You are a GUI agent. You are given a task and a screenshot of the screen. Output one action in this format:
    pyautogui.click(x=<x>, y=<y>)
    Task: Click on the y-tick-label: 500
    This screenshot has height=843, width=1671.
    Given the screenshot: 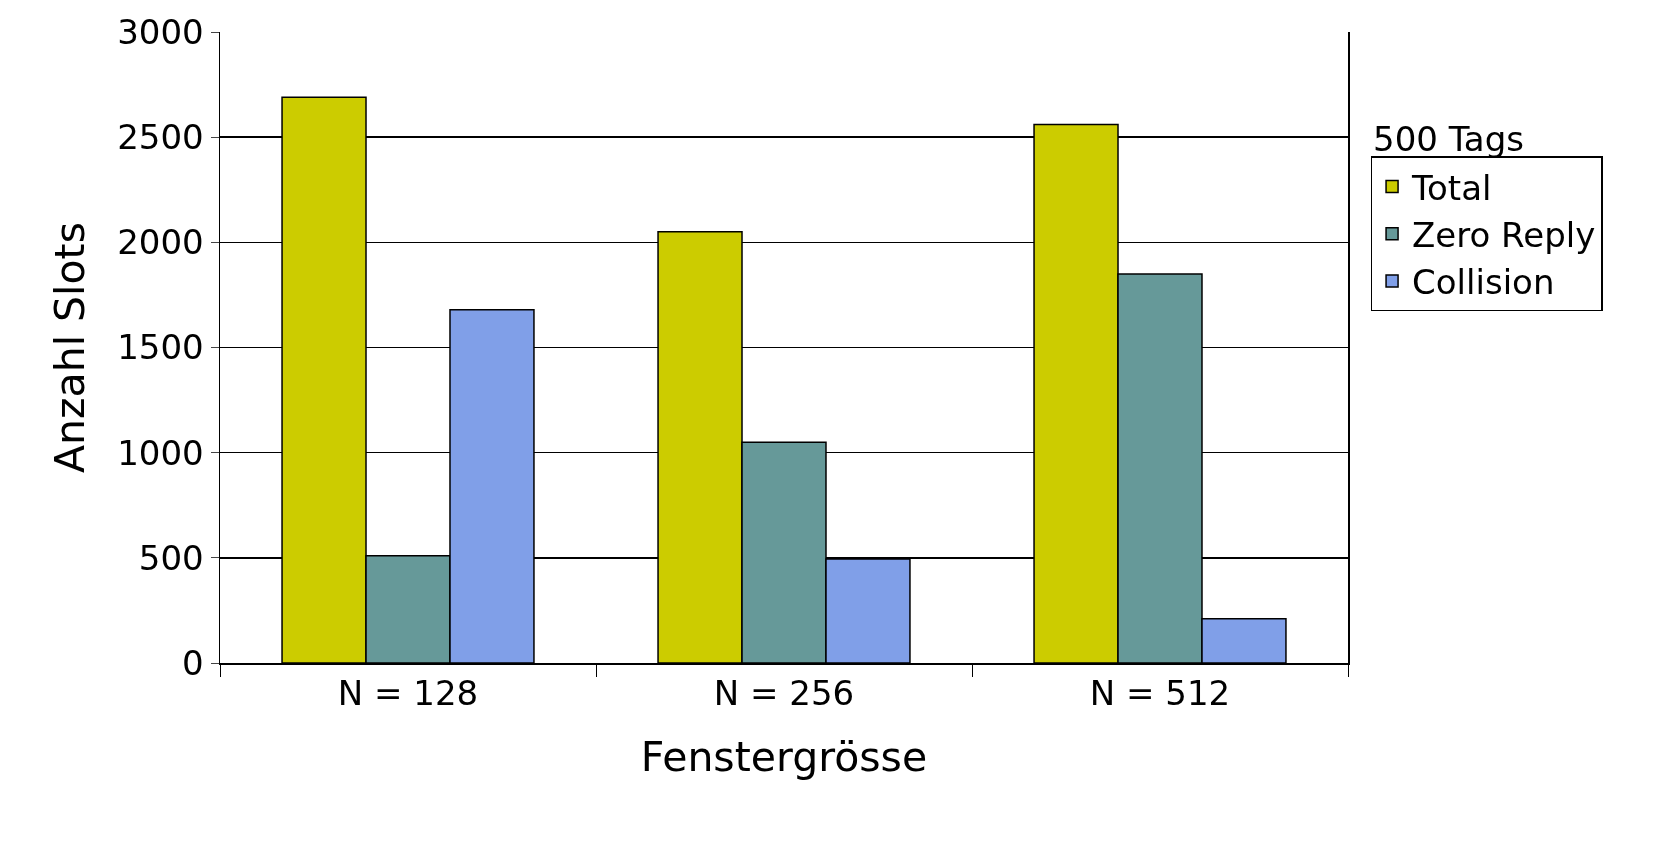 What is the action you would take?
    pyautogui.click(x=171, y=557)
    